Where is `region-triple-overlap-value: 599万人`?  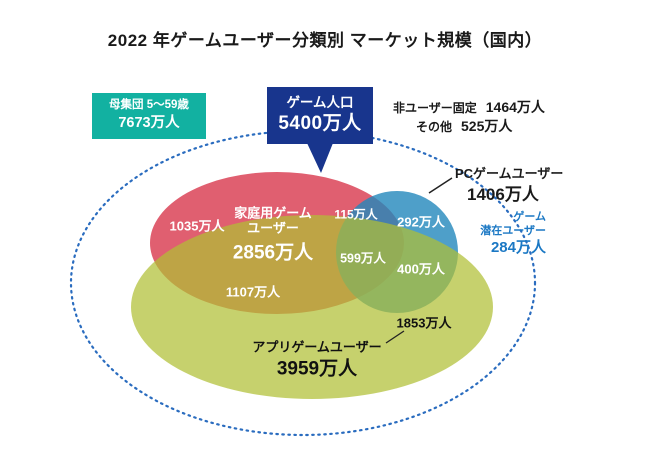 region-triple-overlap-value: 599万人 is located at coordinates (363, 258).